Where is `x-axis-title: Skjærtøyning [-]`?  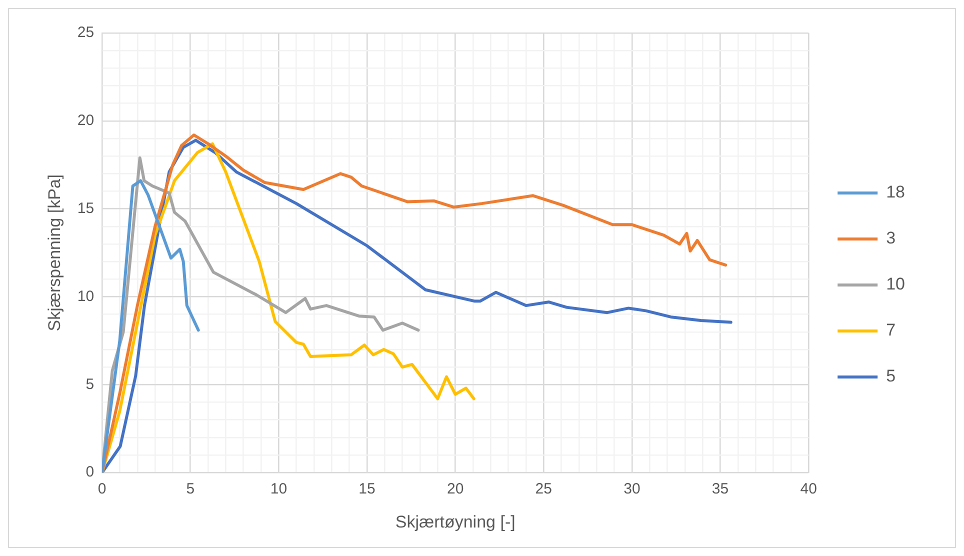 x-axis-title: Skjærtøyning [-] is located at coordinates (455, 522).